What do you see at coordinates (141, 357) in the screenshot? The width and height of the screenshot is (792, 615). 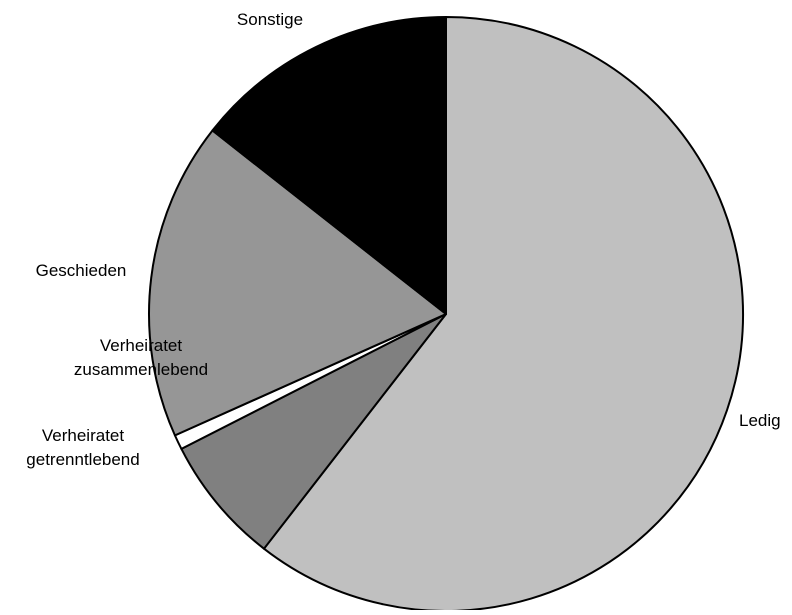 I see `pie-label-verheiratet-zusammenlebend: Verheiratet zusammenlebend` at bounding box center [141, 357].